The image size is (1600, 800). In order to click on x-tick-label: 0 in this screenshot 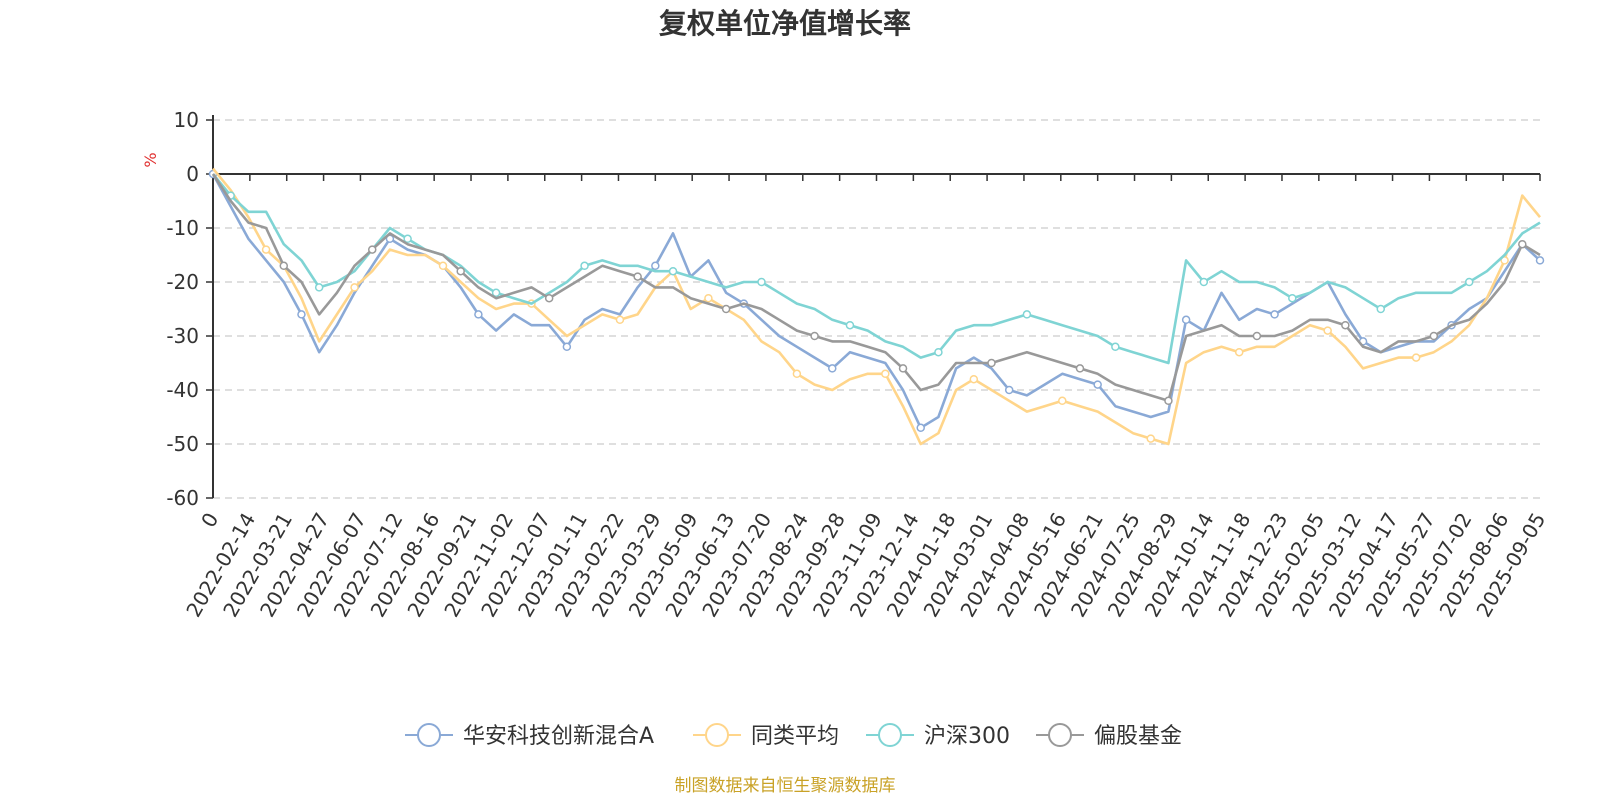, I will do `click(209, 520)`.